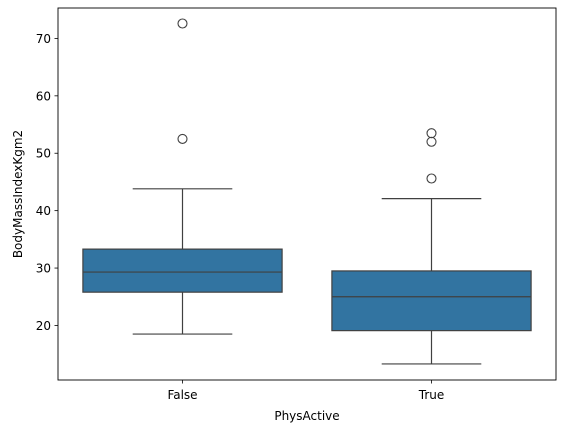  I want to click on x-axis-label: PhysActive, so click(306, 416).